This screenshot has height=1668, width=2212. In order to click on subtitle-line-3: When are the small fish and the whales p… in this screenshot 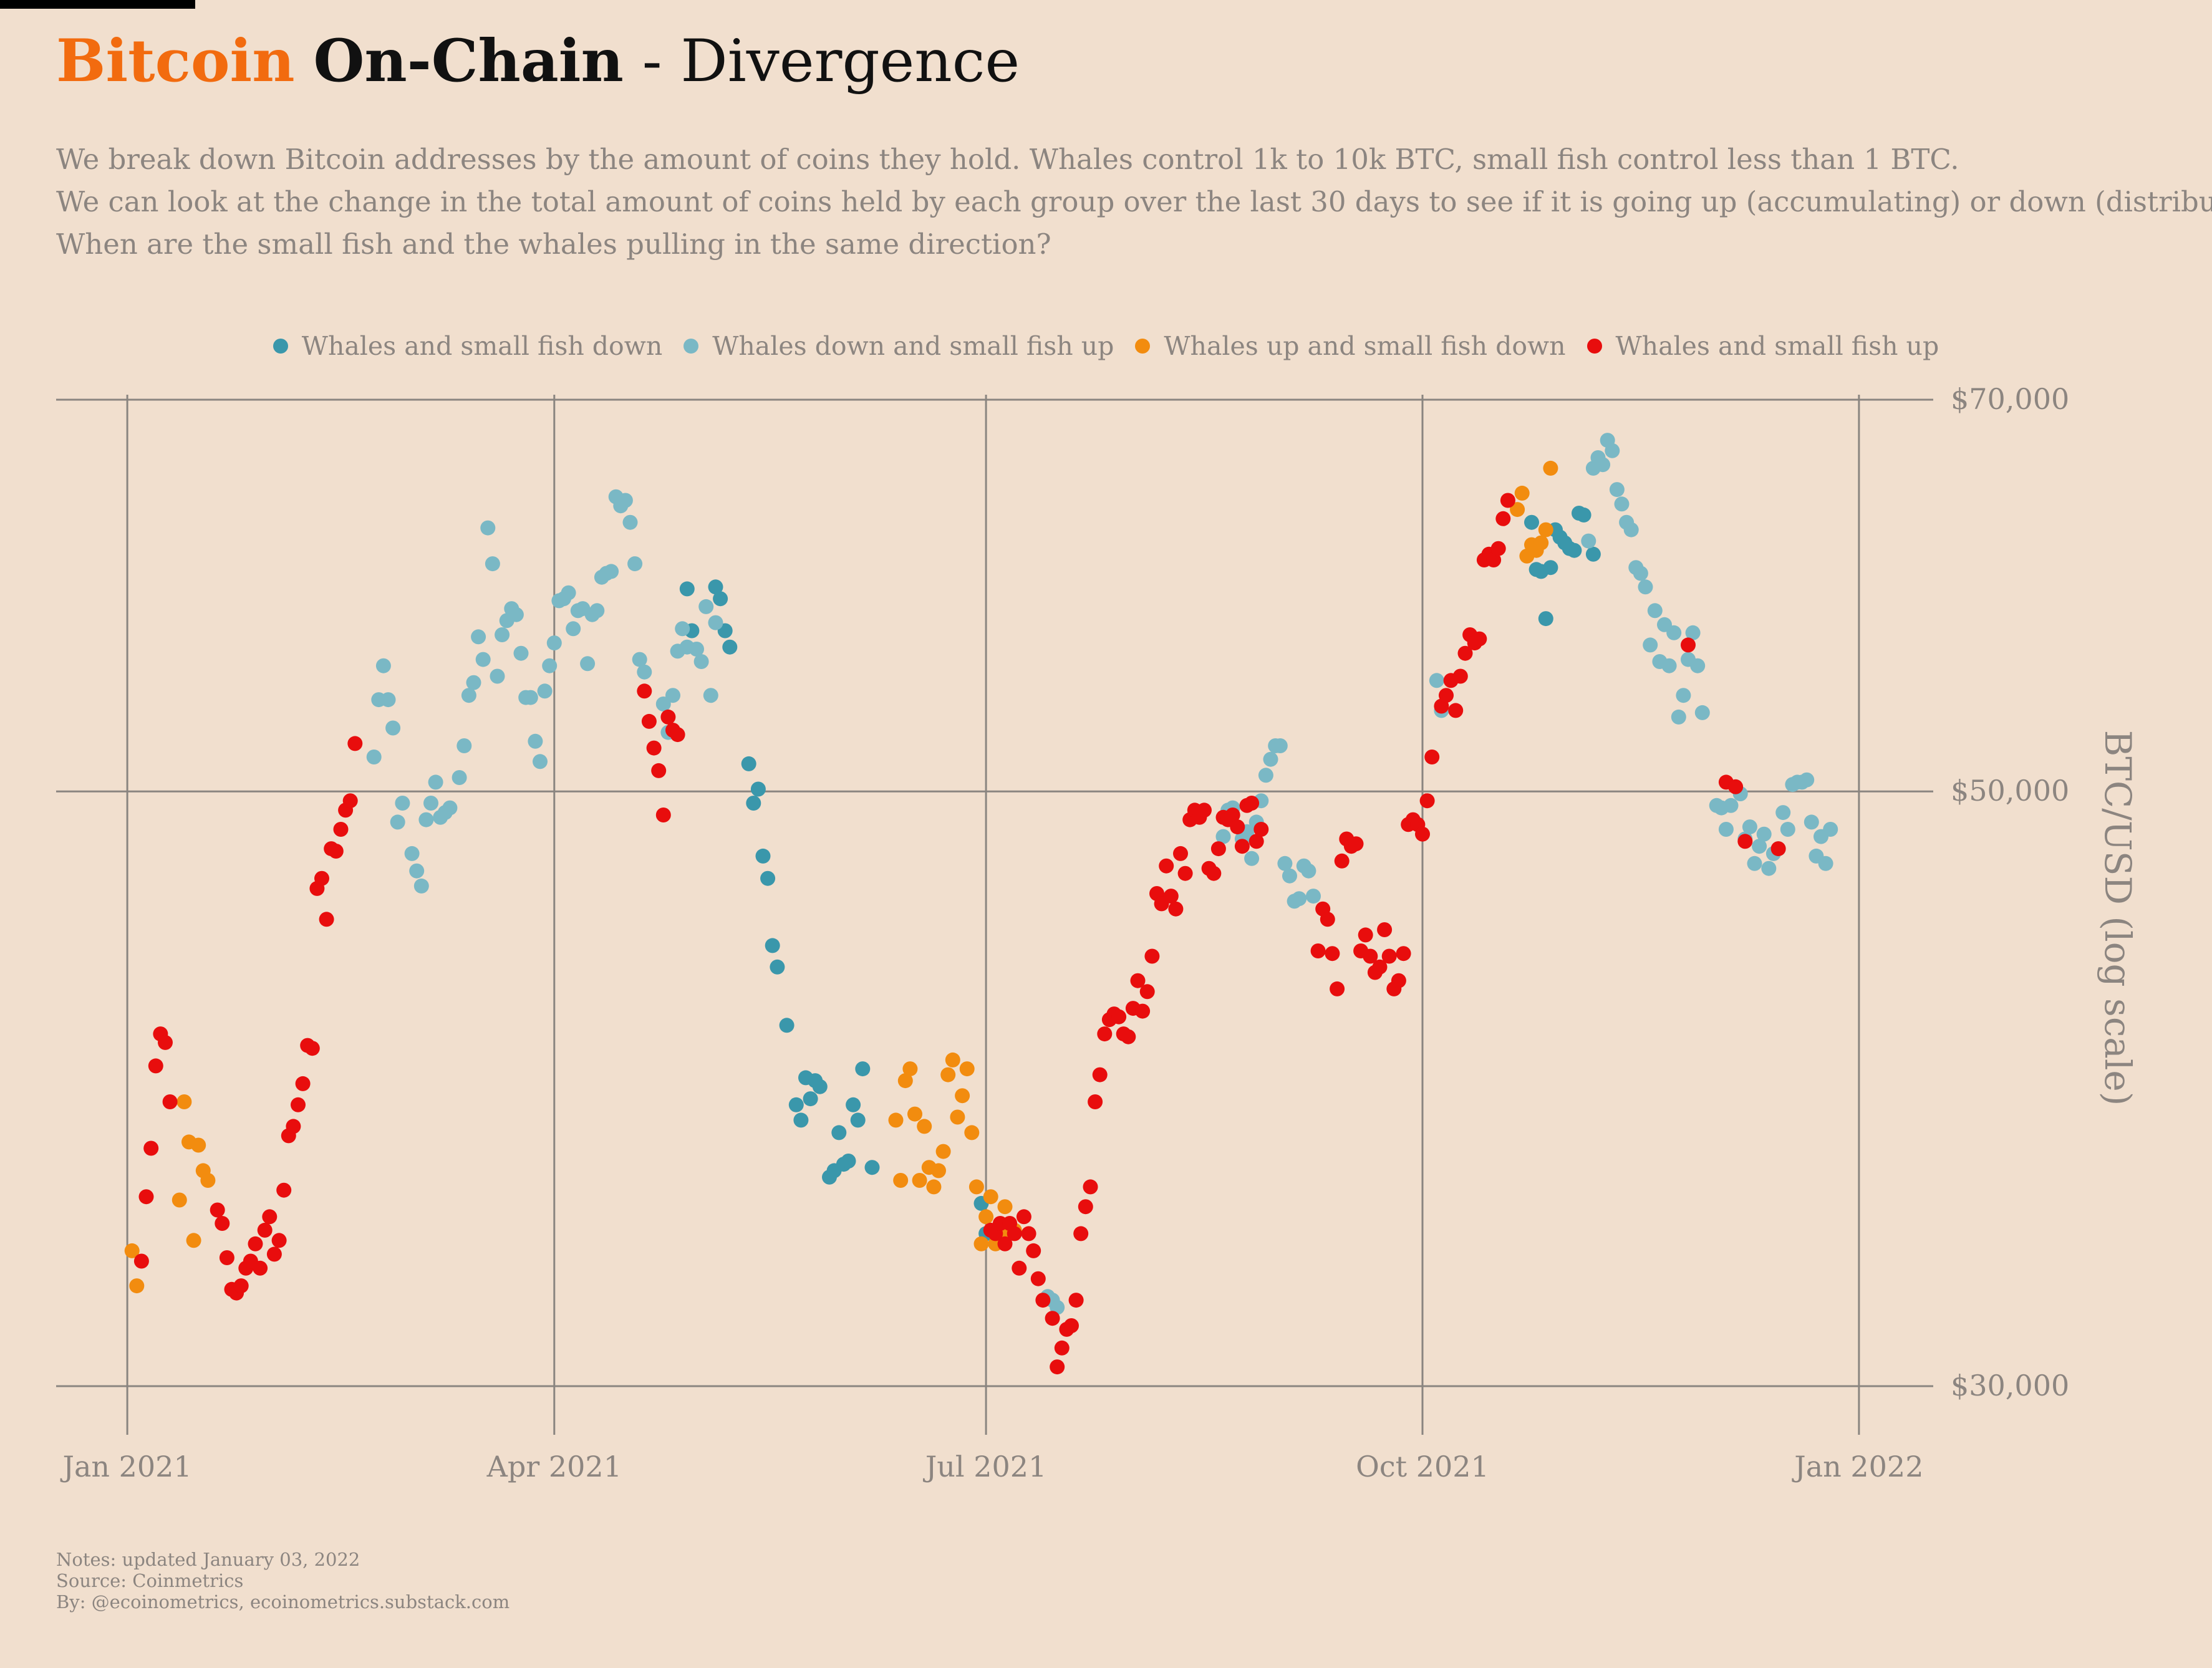, I will do `click(553, 245)`.